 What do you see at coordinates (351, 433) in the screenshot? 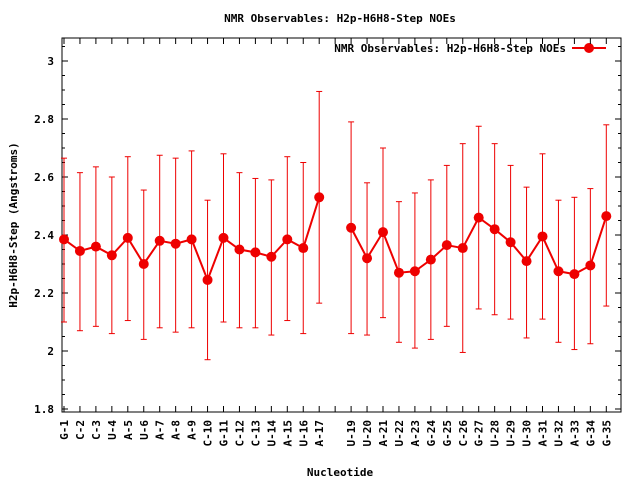
I see `x-tick-label: U-19` at bounding box center [351, 433].